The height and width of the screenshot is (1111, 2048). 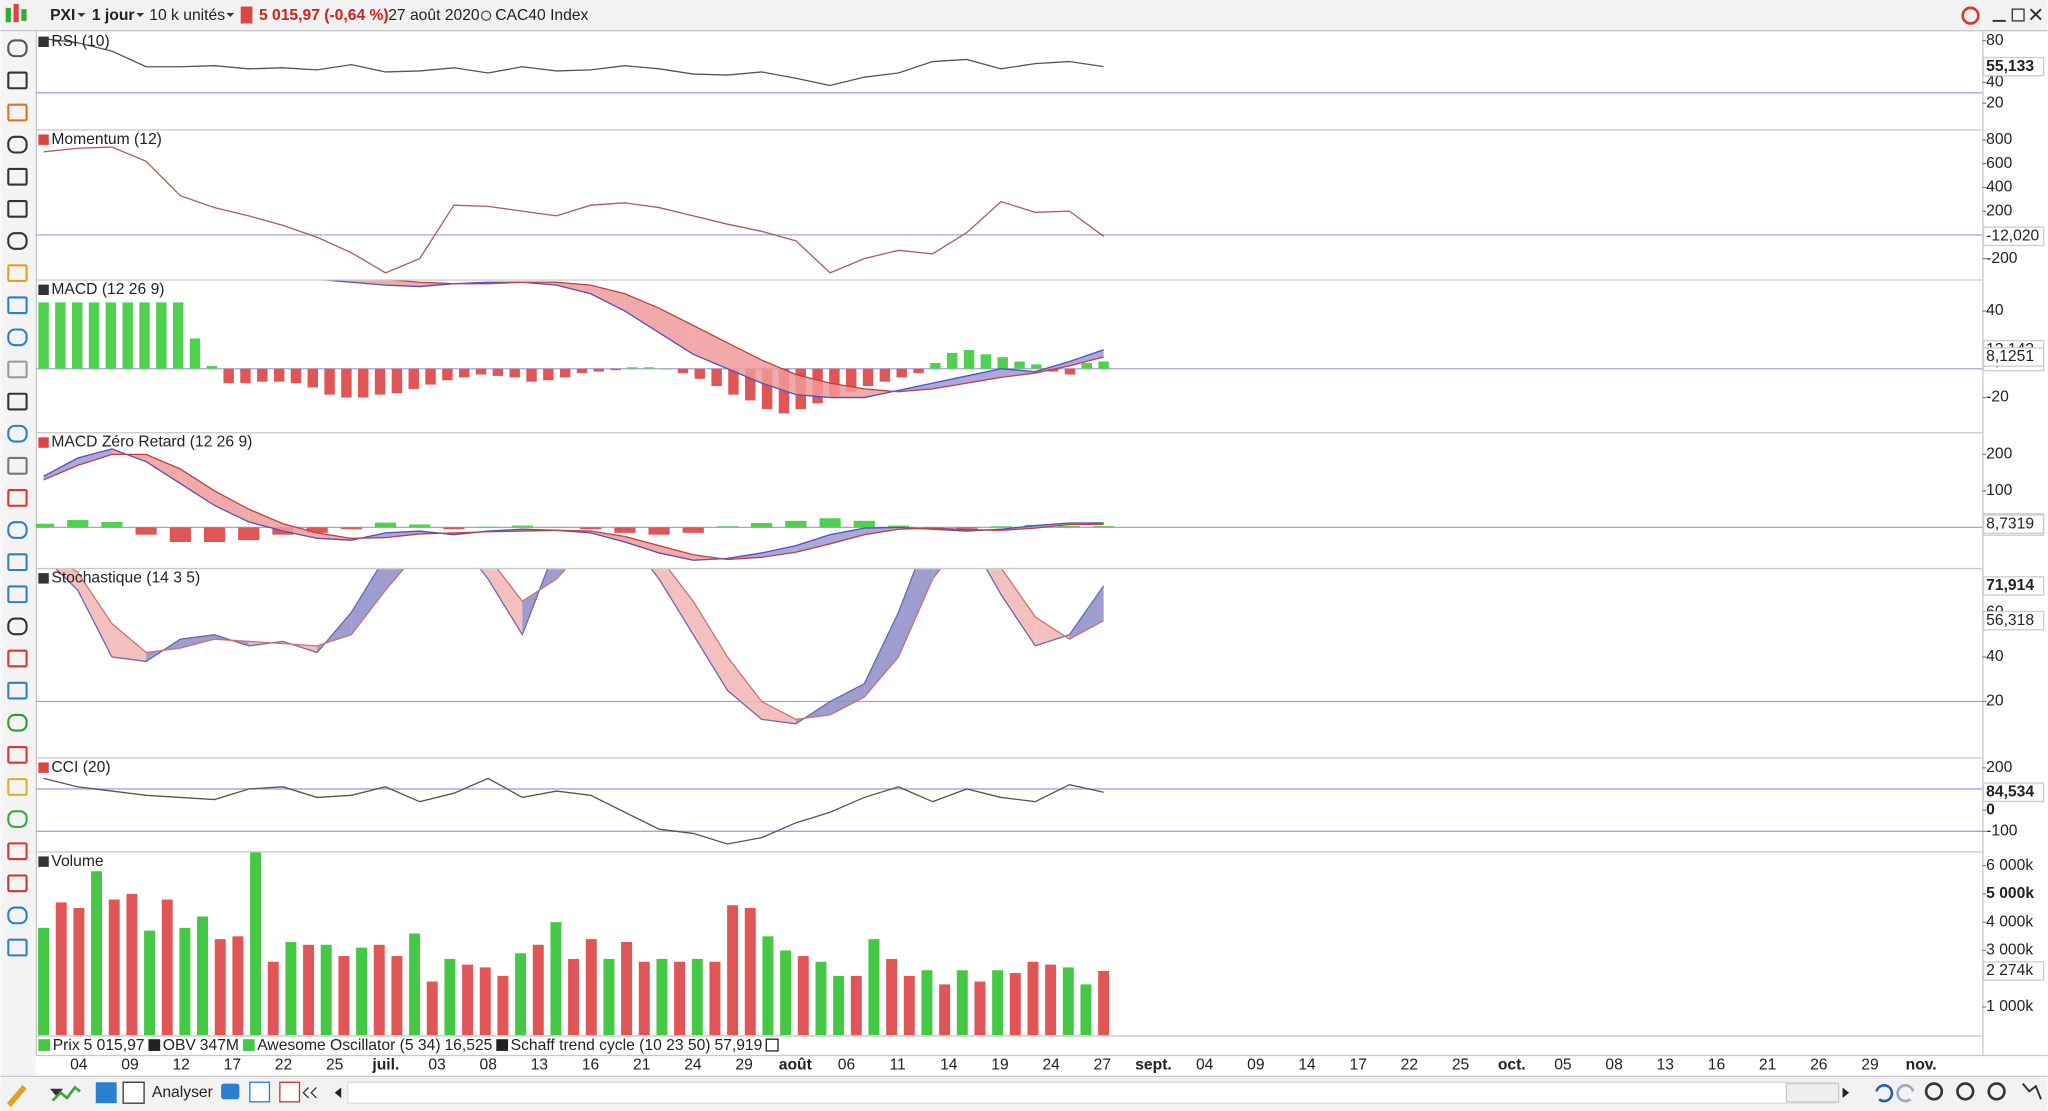 What do you see at coordinates (1999, 210) in the screenshot?
I see `y-tick-label: 200` at bounding box center [1999, 210].